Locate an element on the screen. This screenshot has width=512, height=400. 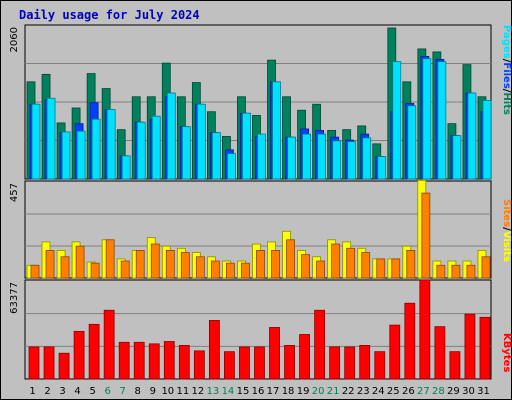
x-tick-label-day-7: 7 is located at coordinates (123, 391).